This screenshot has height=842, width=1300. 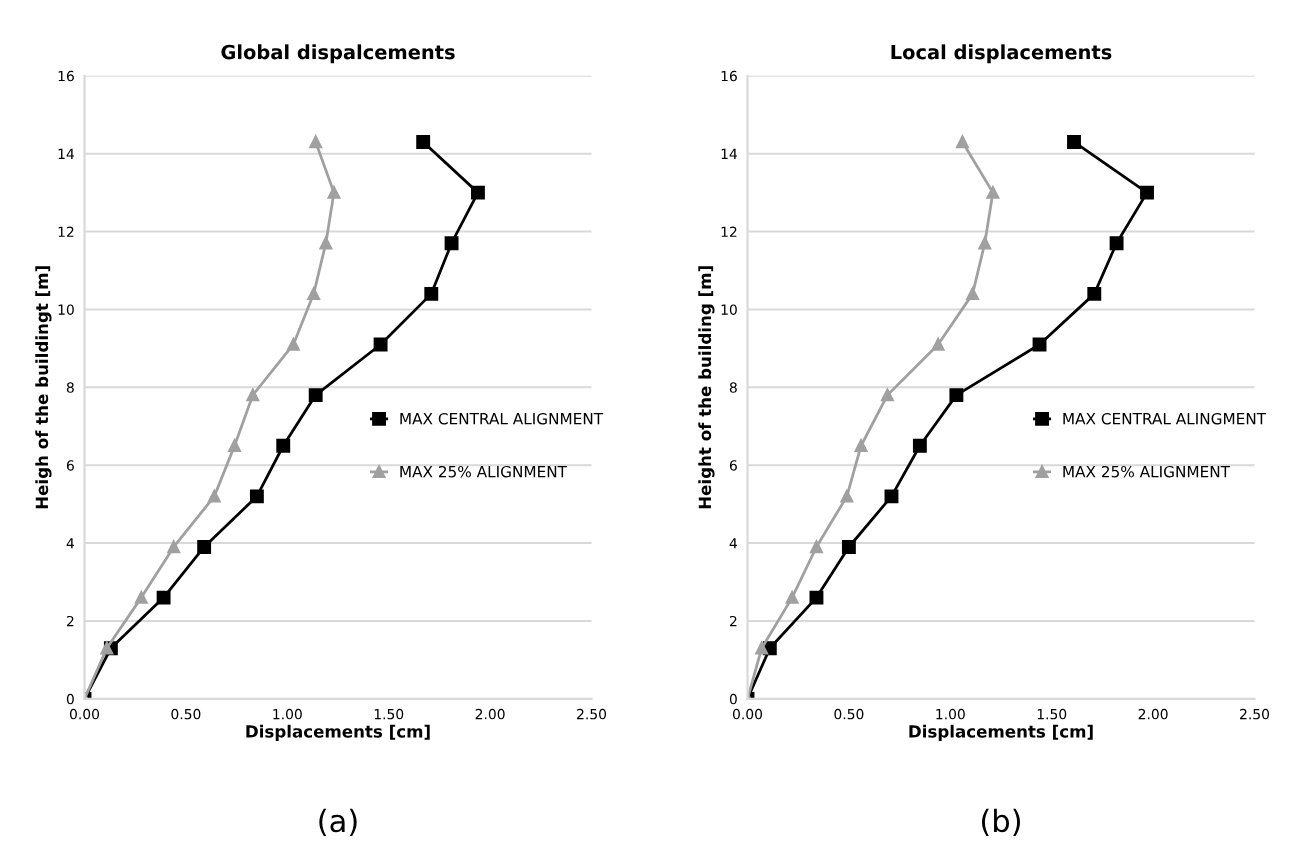 What do you see at coordinates (43, 387) in the screenshot?
I see `y-axis-title: Heigh of the buildingt [m]` at bounding box center [43, 387].